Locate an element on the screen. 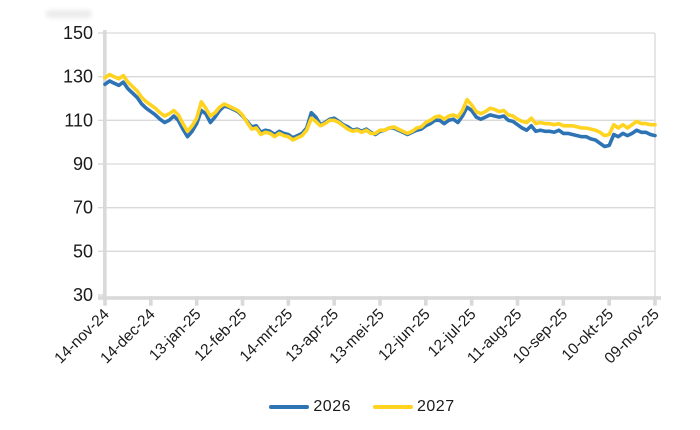  legend-label-2026: 2026 is located at coordinates (332, 406).